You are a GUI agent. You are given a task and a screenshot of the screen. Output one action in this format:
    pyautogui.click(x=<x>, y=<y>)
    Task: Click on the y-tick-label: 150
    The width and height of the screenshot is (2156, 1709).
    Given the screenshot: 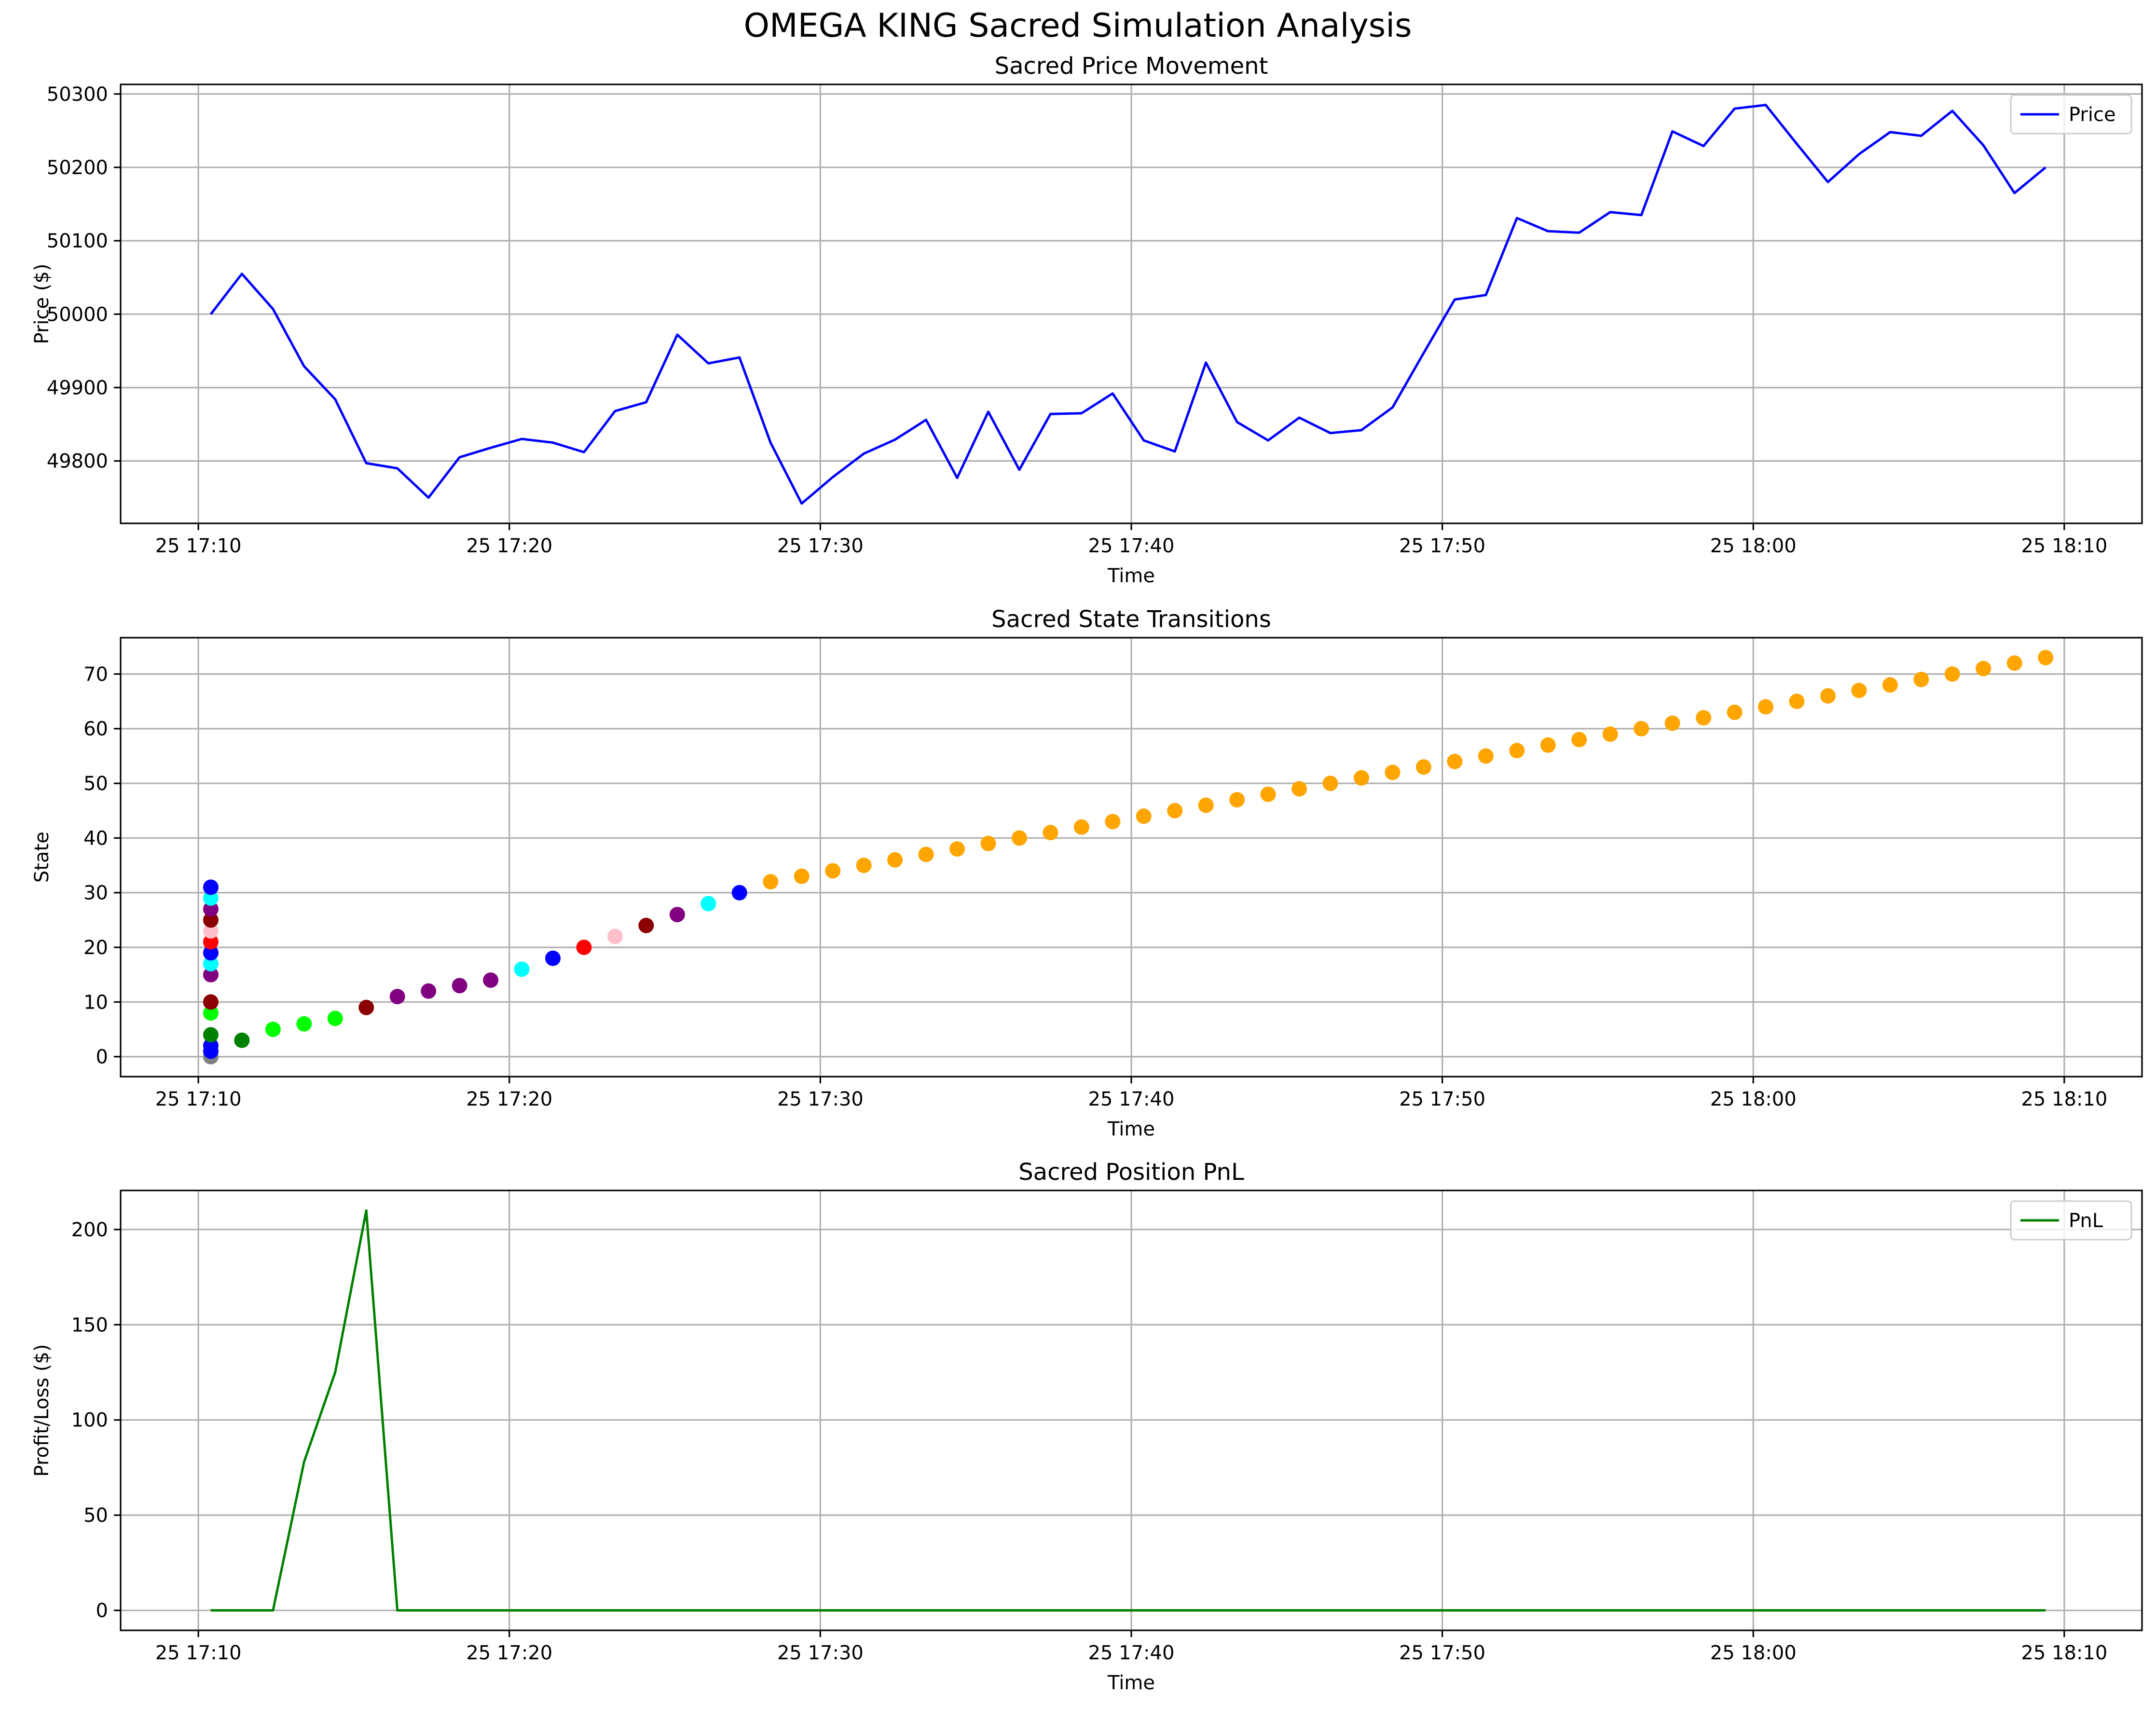 What is the action you would take?
    pyautogui.click(x=89, y=1325)
    